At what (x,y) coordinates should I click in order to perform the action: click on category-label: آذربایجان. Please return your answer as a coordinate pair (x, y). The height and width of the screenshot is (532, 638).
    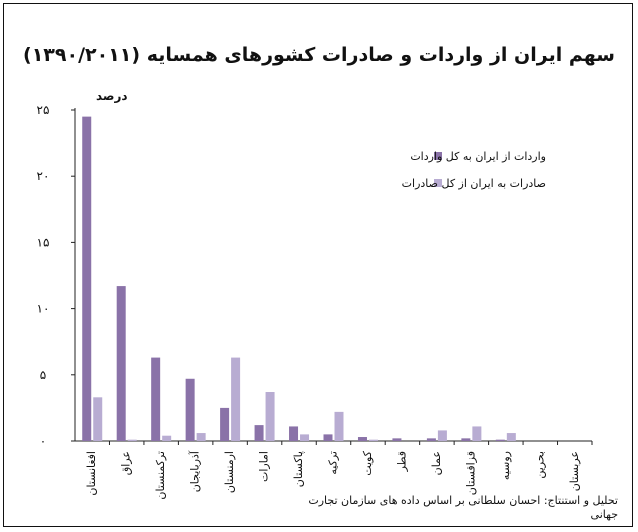
    Looking at the image, I should click on (195, 471).